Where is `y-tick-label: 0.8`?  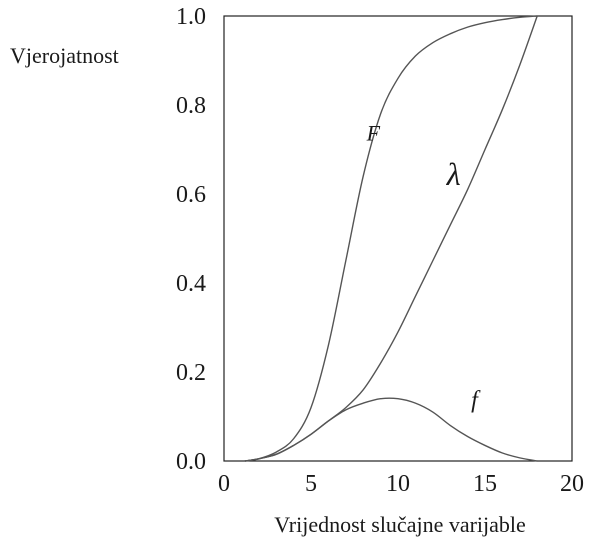 y-tick-label: 0.8 is located at coordinates (191, 106).